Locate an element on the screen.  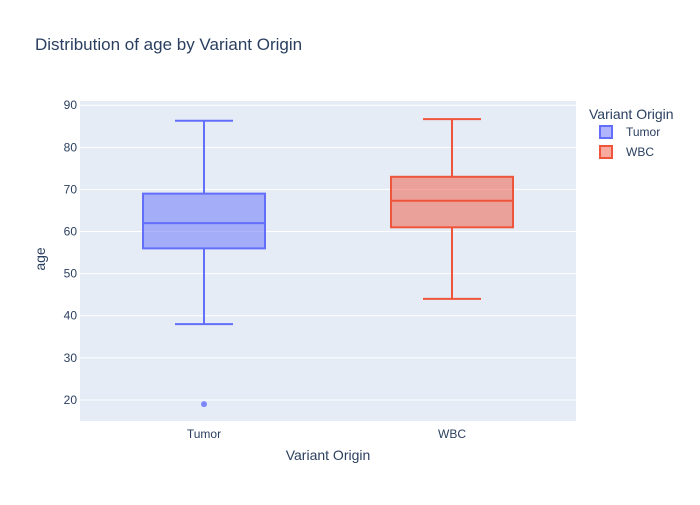
outlier-point is located at coordinates (204, 404).